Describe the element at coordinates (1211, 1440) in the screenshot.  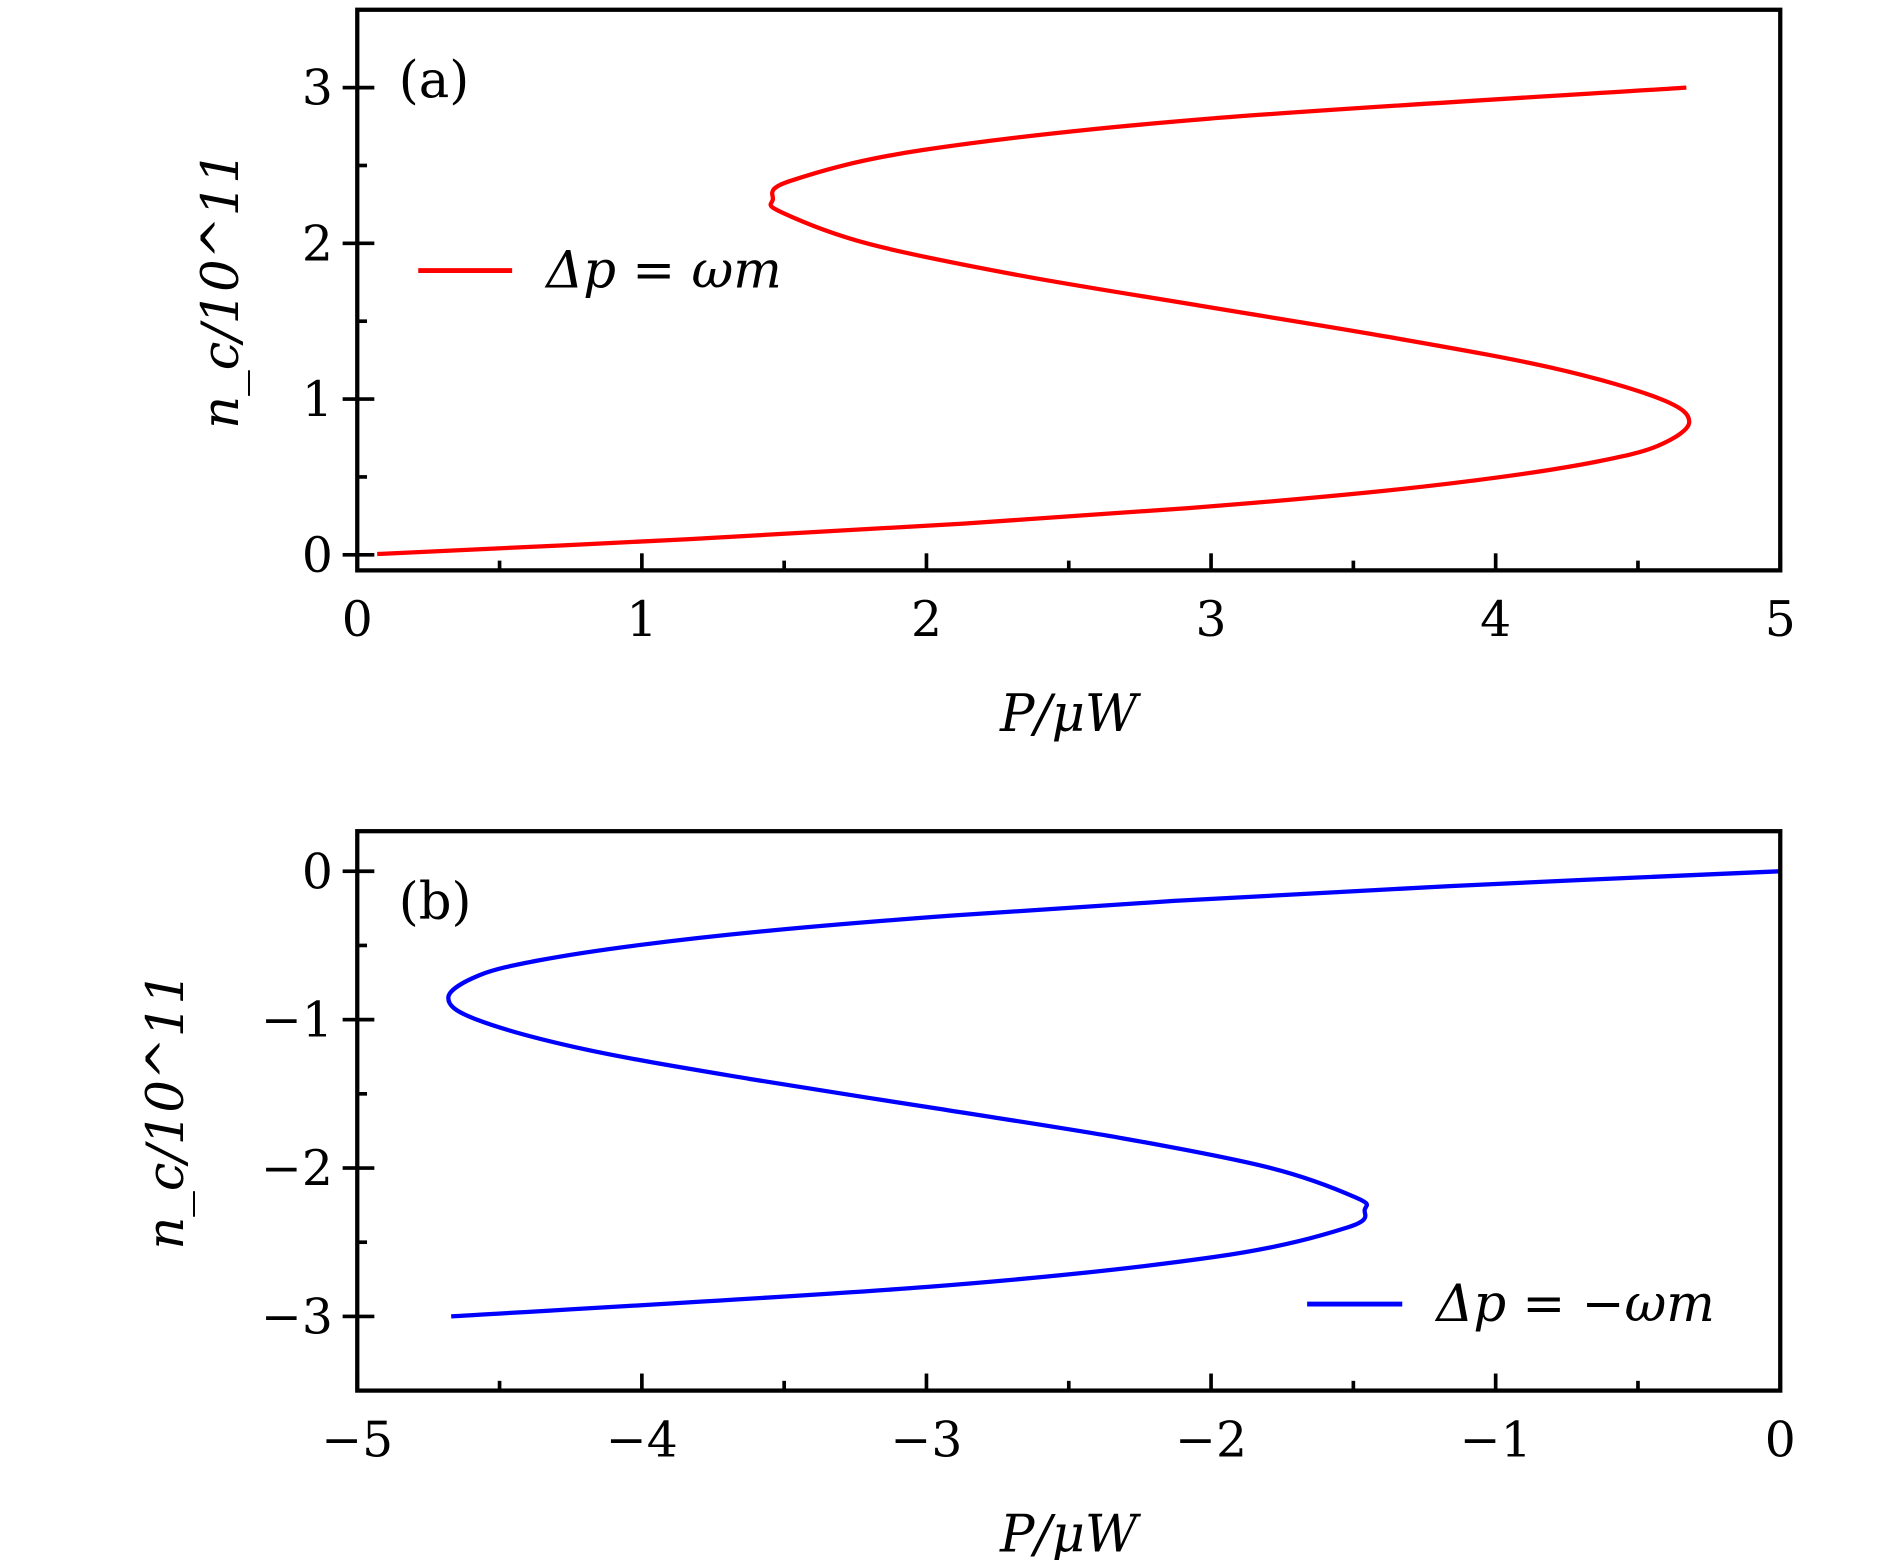
I see `x-tick-label: −2` at that location.